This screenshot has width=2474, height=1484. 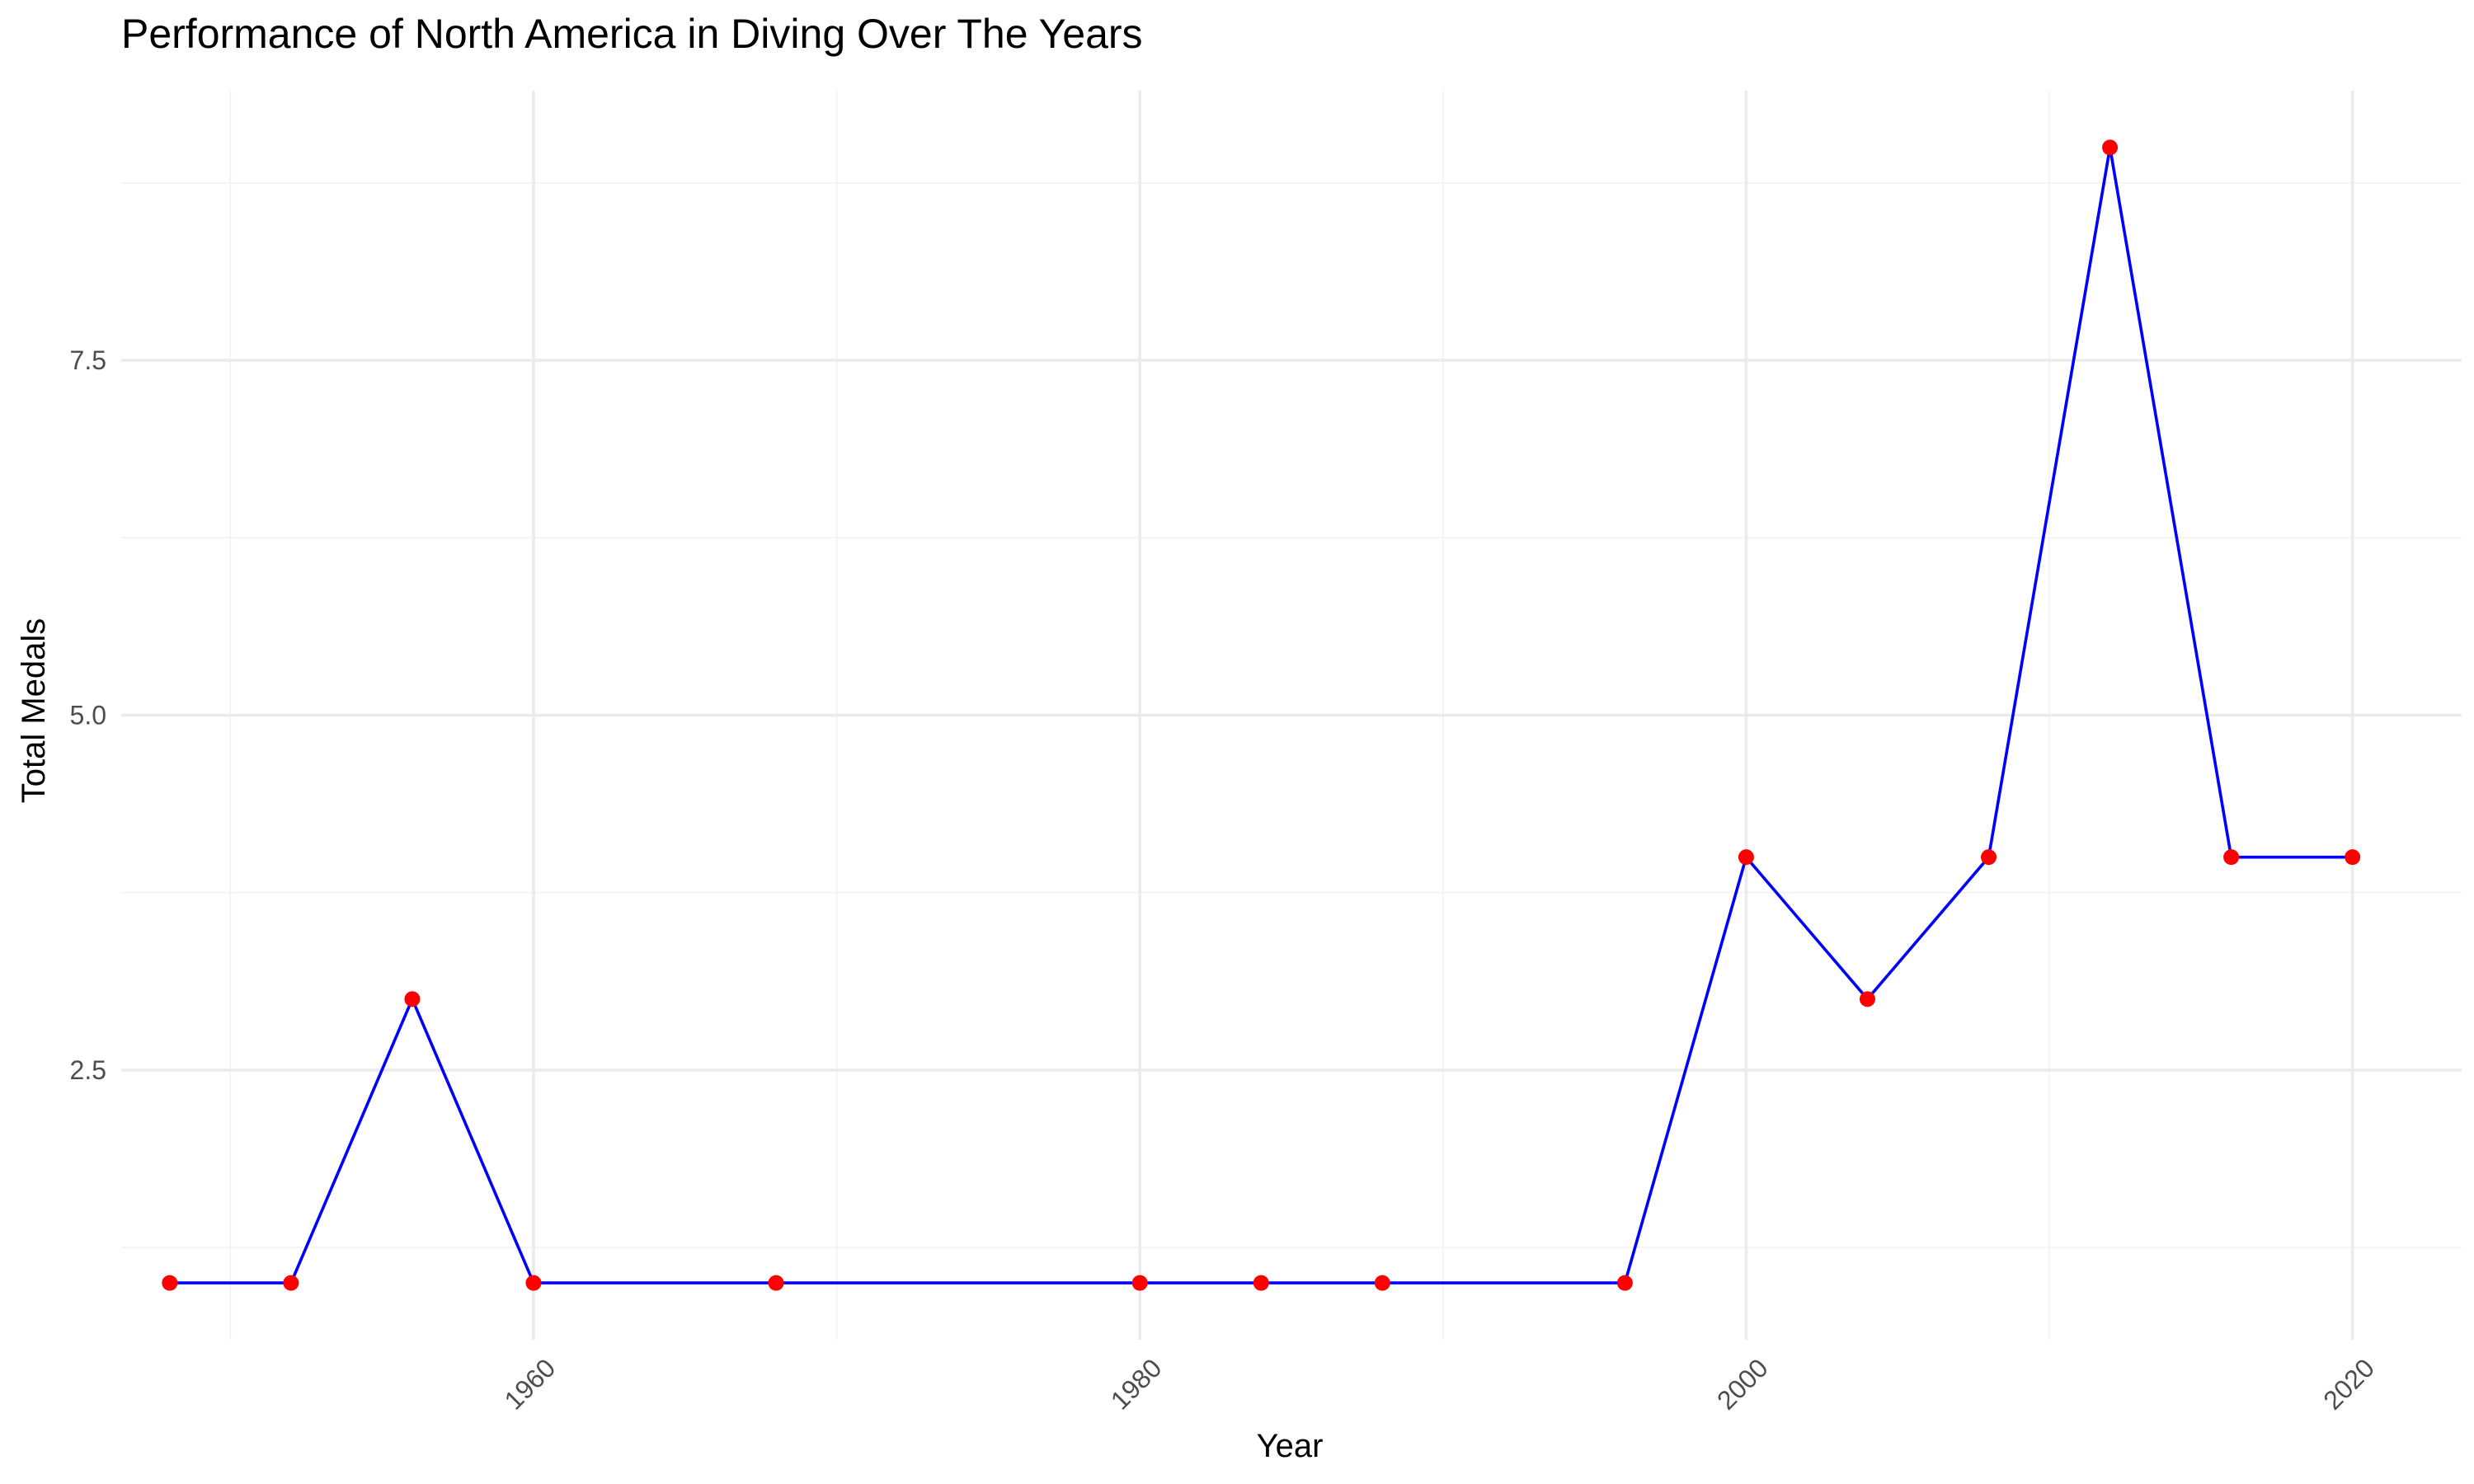 What do you see at coordinates (1290, 1446) in the screenshot?
I see `x-axis-title: Year` at bounding box center [1290, 1446].